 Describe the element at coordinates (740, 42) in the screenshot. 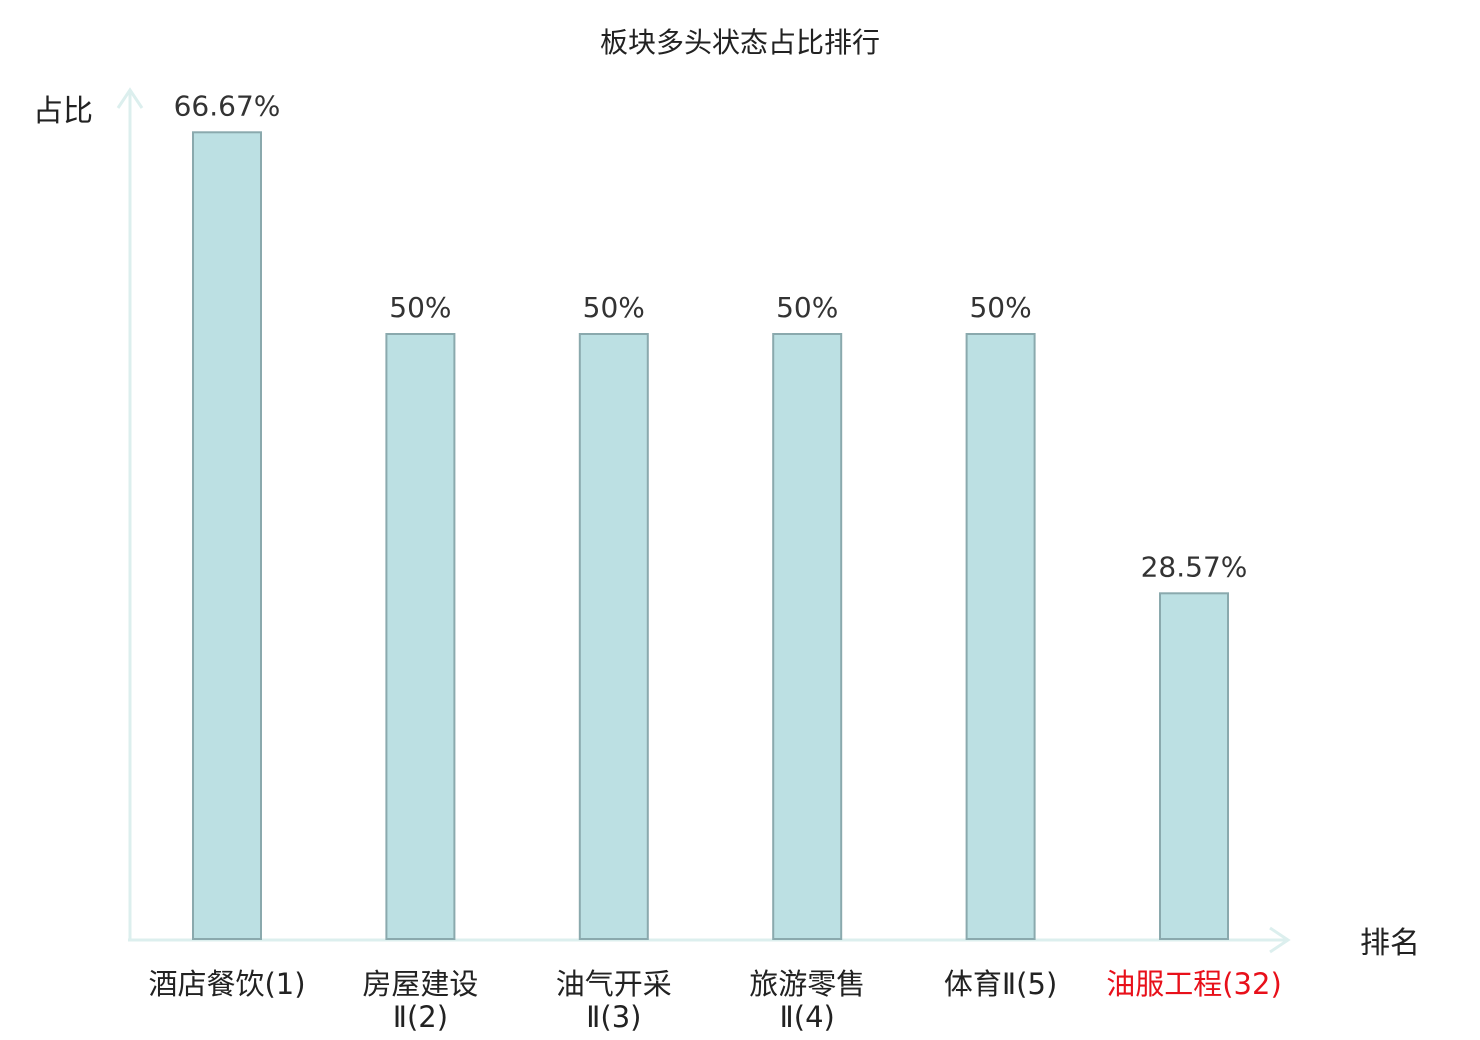

I see `chart-title: 板块多头状态占比排行` at that location.